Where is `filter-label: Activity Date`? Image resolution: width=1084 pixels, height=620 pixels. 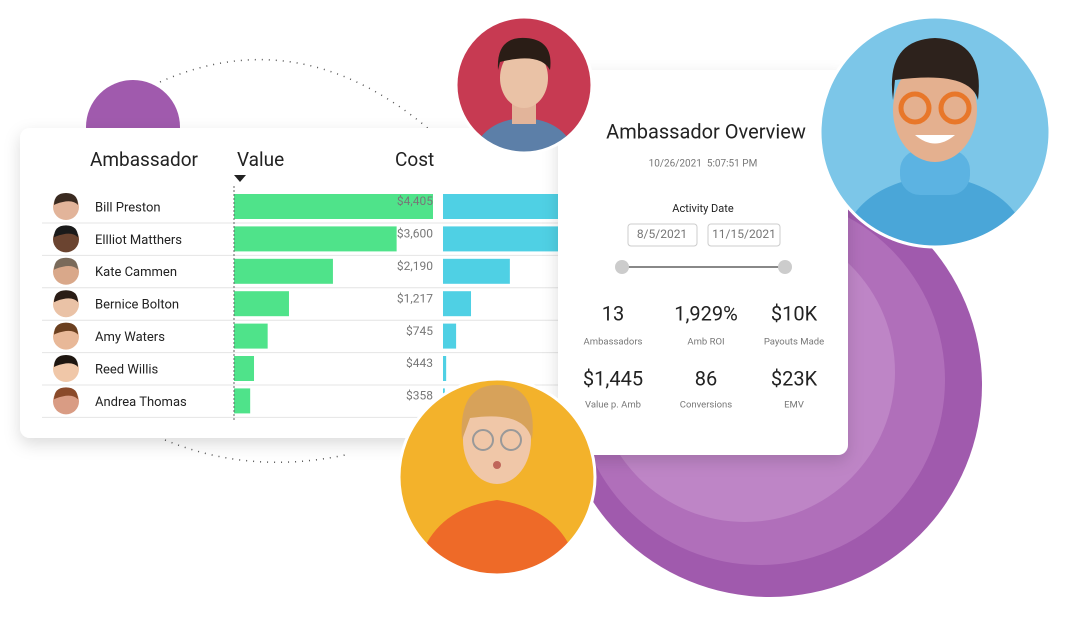 filter-label: Activity Date is located at coordinates (703, 208).